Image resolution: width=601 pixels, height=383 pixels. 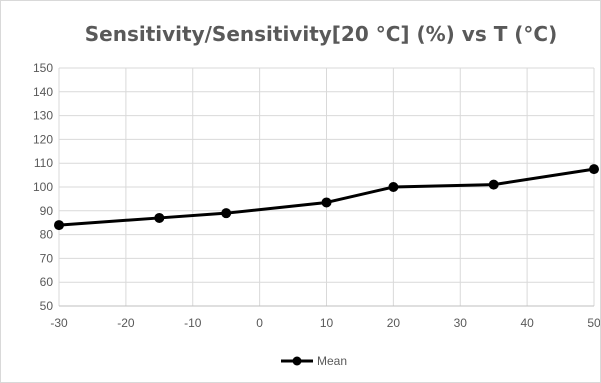 I want to click on x-tick-label: 20, so click(x=394, y=323).